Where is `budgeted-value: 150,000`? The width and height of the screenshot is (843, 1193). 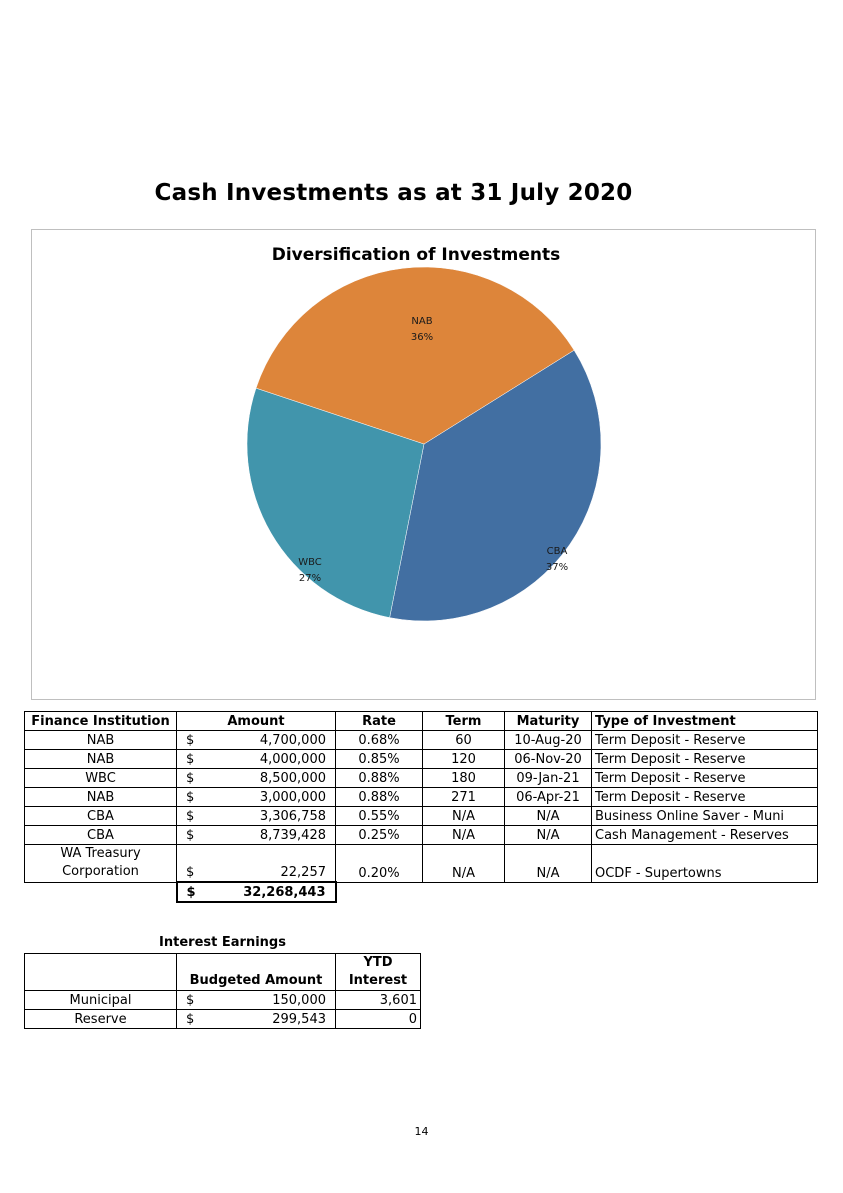
budgeted-value: 150,000 is located at coordinates (299, 1000).